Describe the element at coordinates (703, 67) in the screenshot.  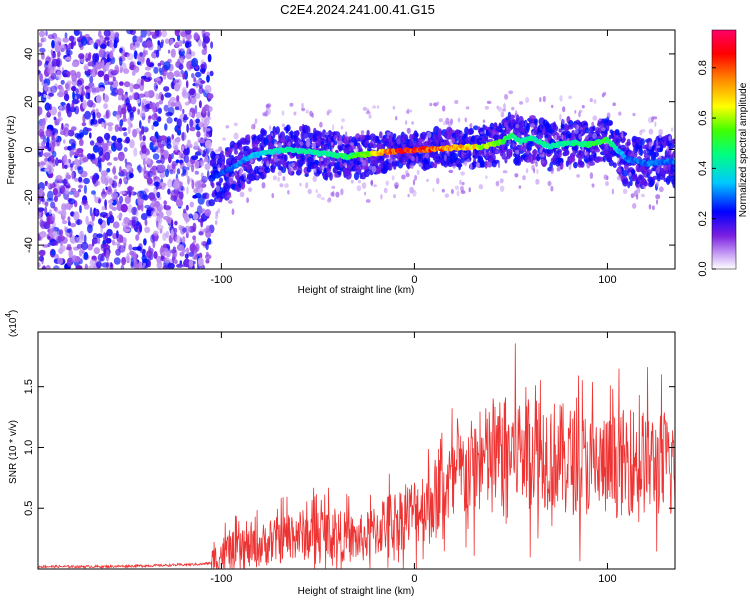
I see `colorbar-tick-label: 0.8` at that location.